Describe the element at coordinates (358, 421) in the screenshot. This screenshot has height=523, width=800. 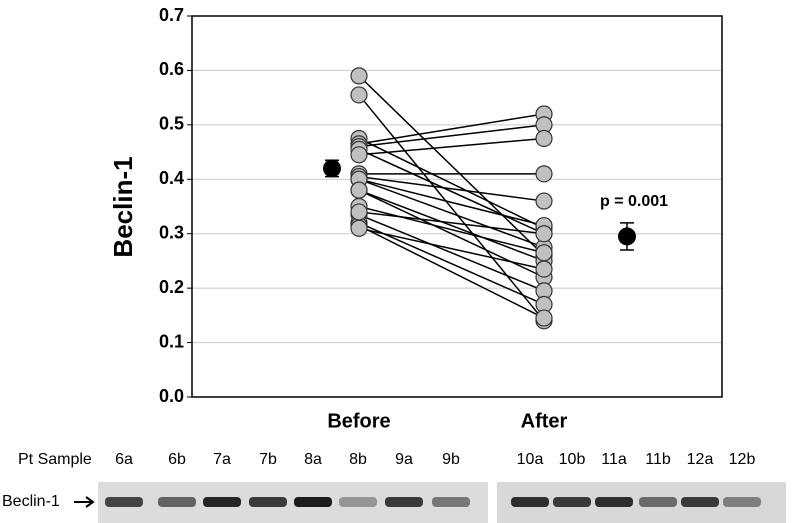
I see `x-tick-label: Before` at that location.